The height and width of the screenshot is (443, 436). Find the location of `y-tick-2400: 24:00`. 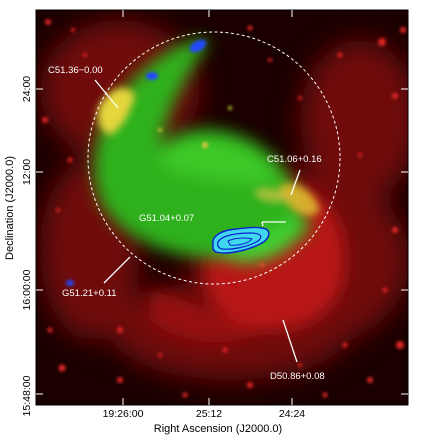

y-tick-2400: 24:00 is located at coordinates (27, 89).